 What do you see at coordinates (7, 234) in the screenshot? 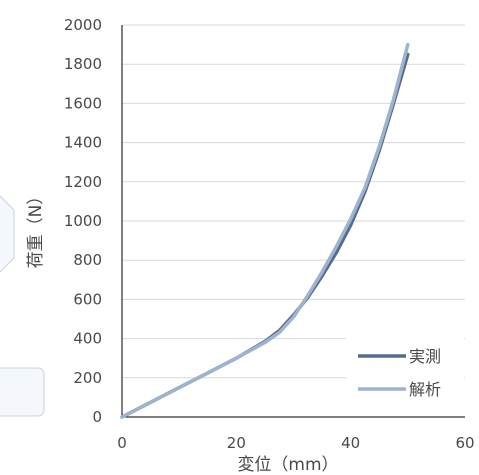
I see `left-edge-decoration` at bounding box center [7, 234].